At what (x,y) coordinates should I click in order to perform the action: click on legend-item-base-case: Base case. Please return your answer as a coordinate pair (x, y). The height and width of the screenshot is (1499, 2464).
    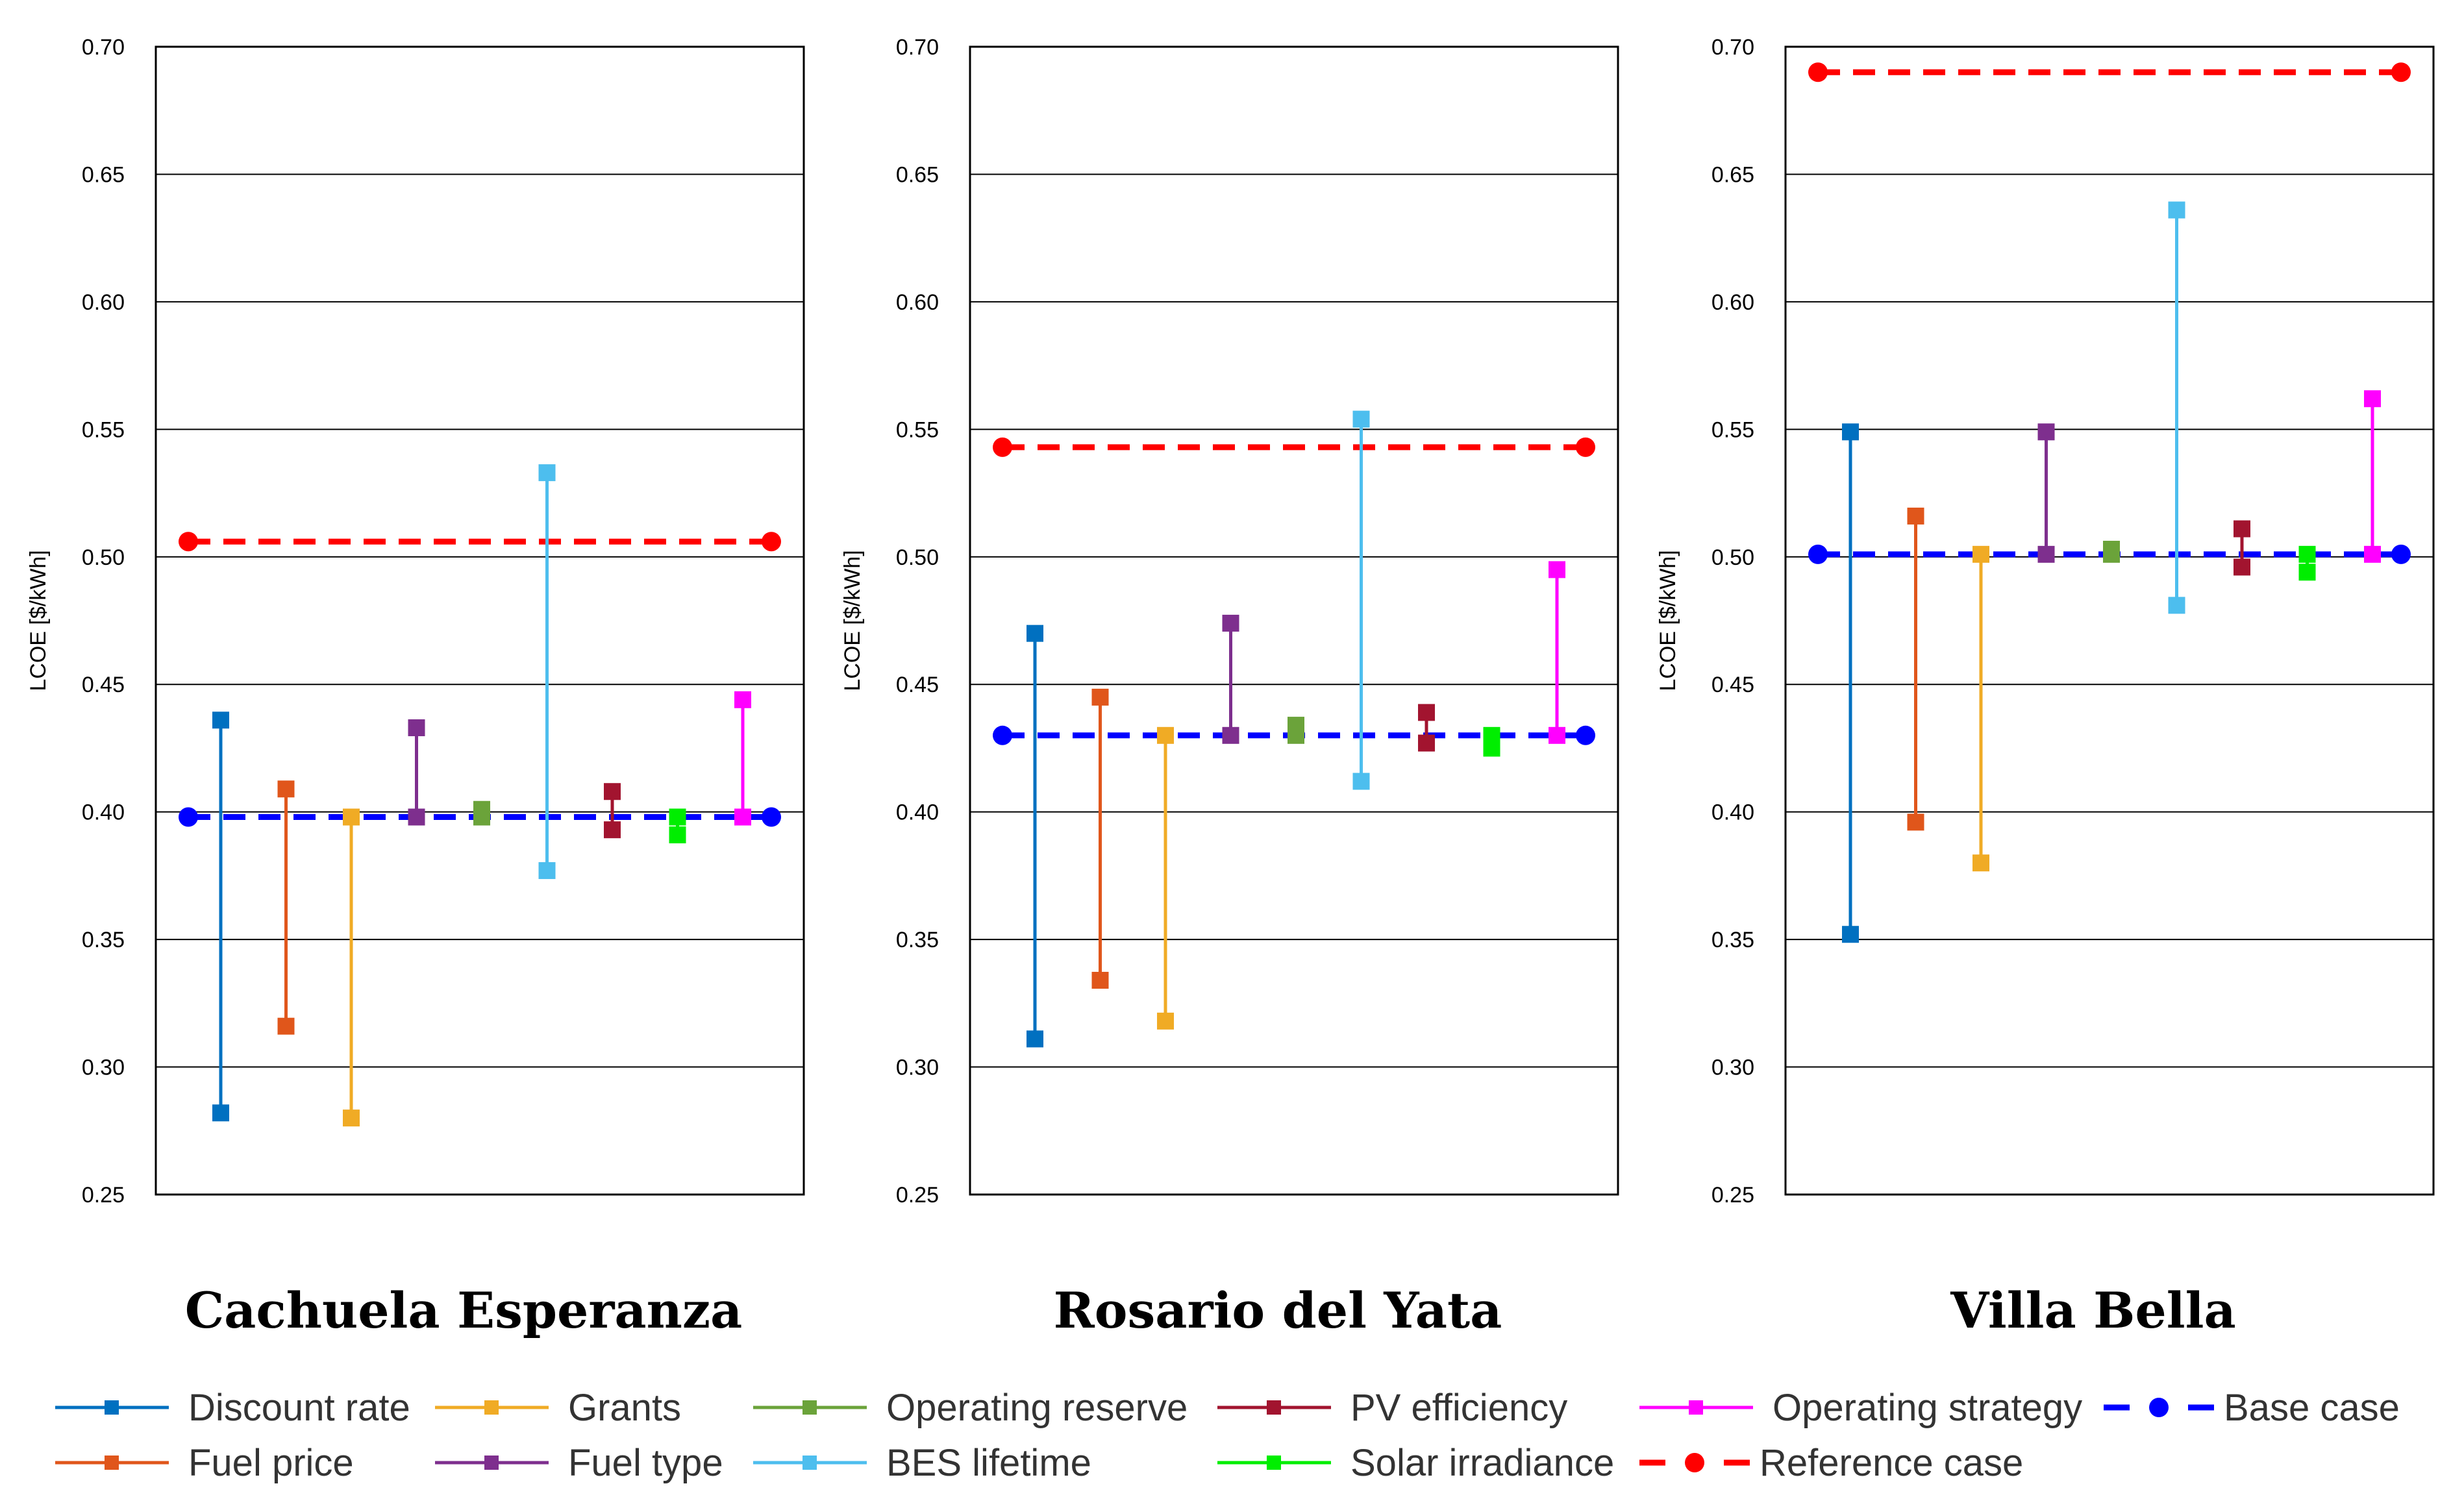
    Looking at the image, I should click on (2252, 1408).